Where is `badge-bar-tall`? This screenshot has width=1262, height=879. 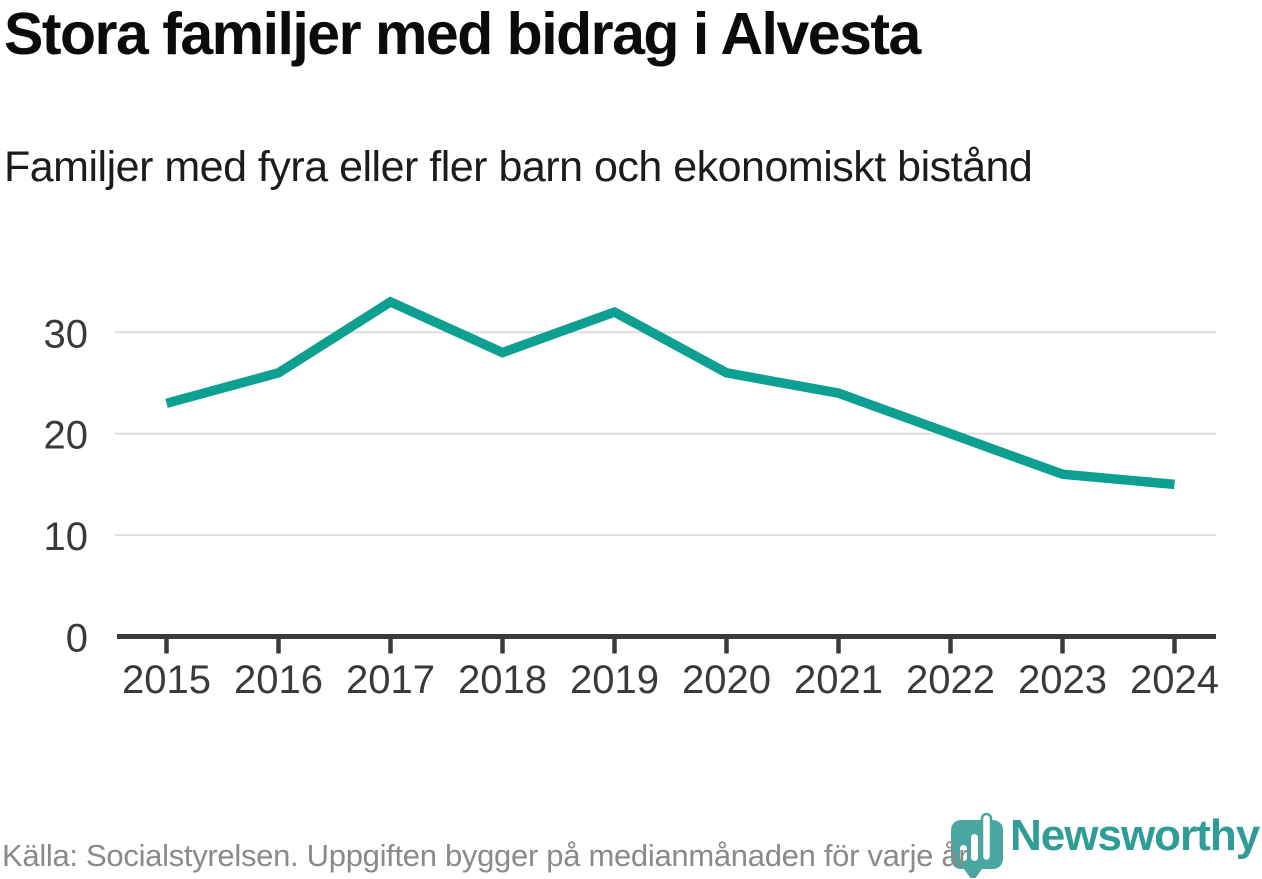
badge-bar-tall is located at coordinates (986, 837).